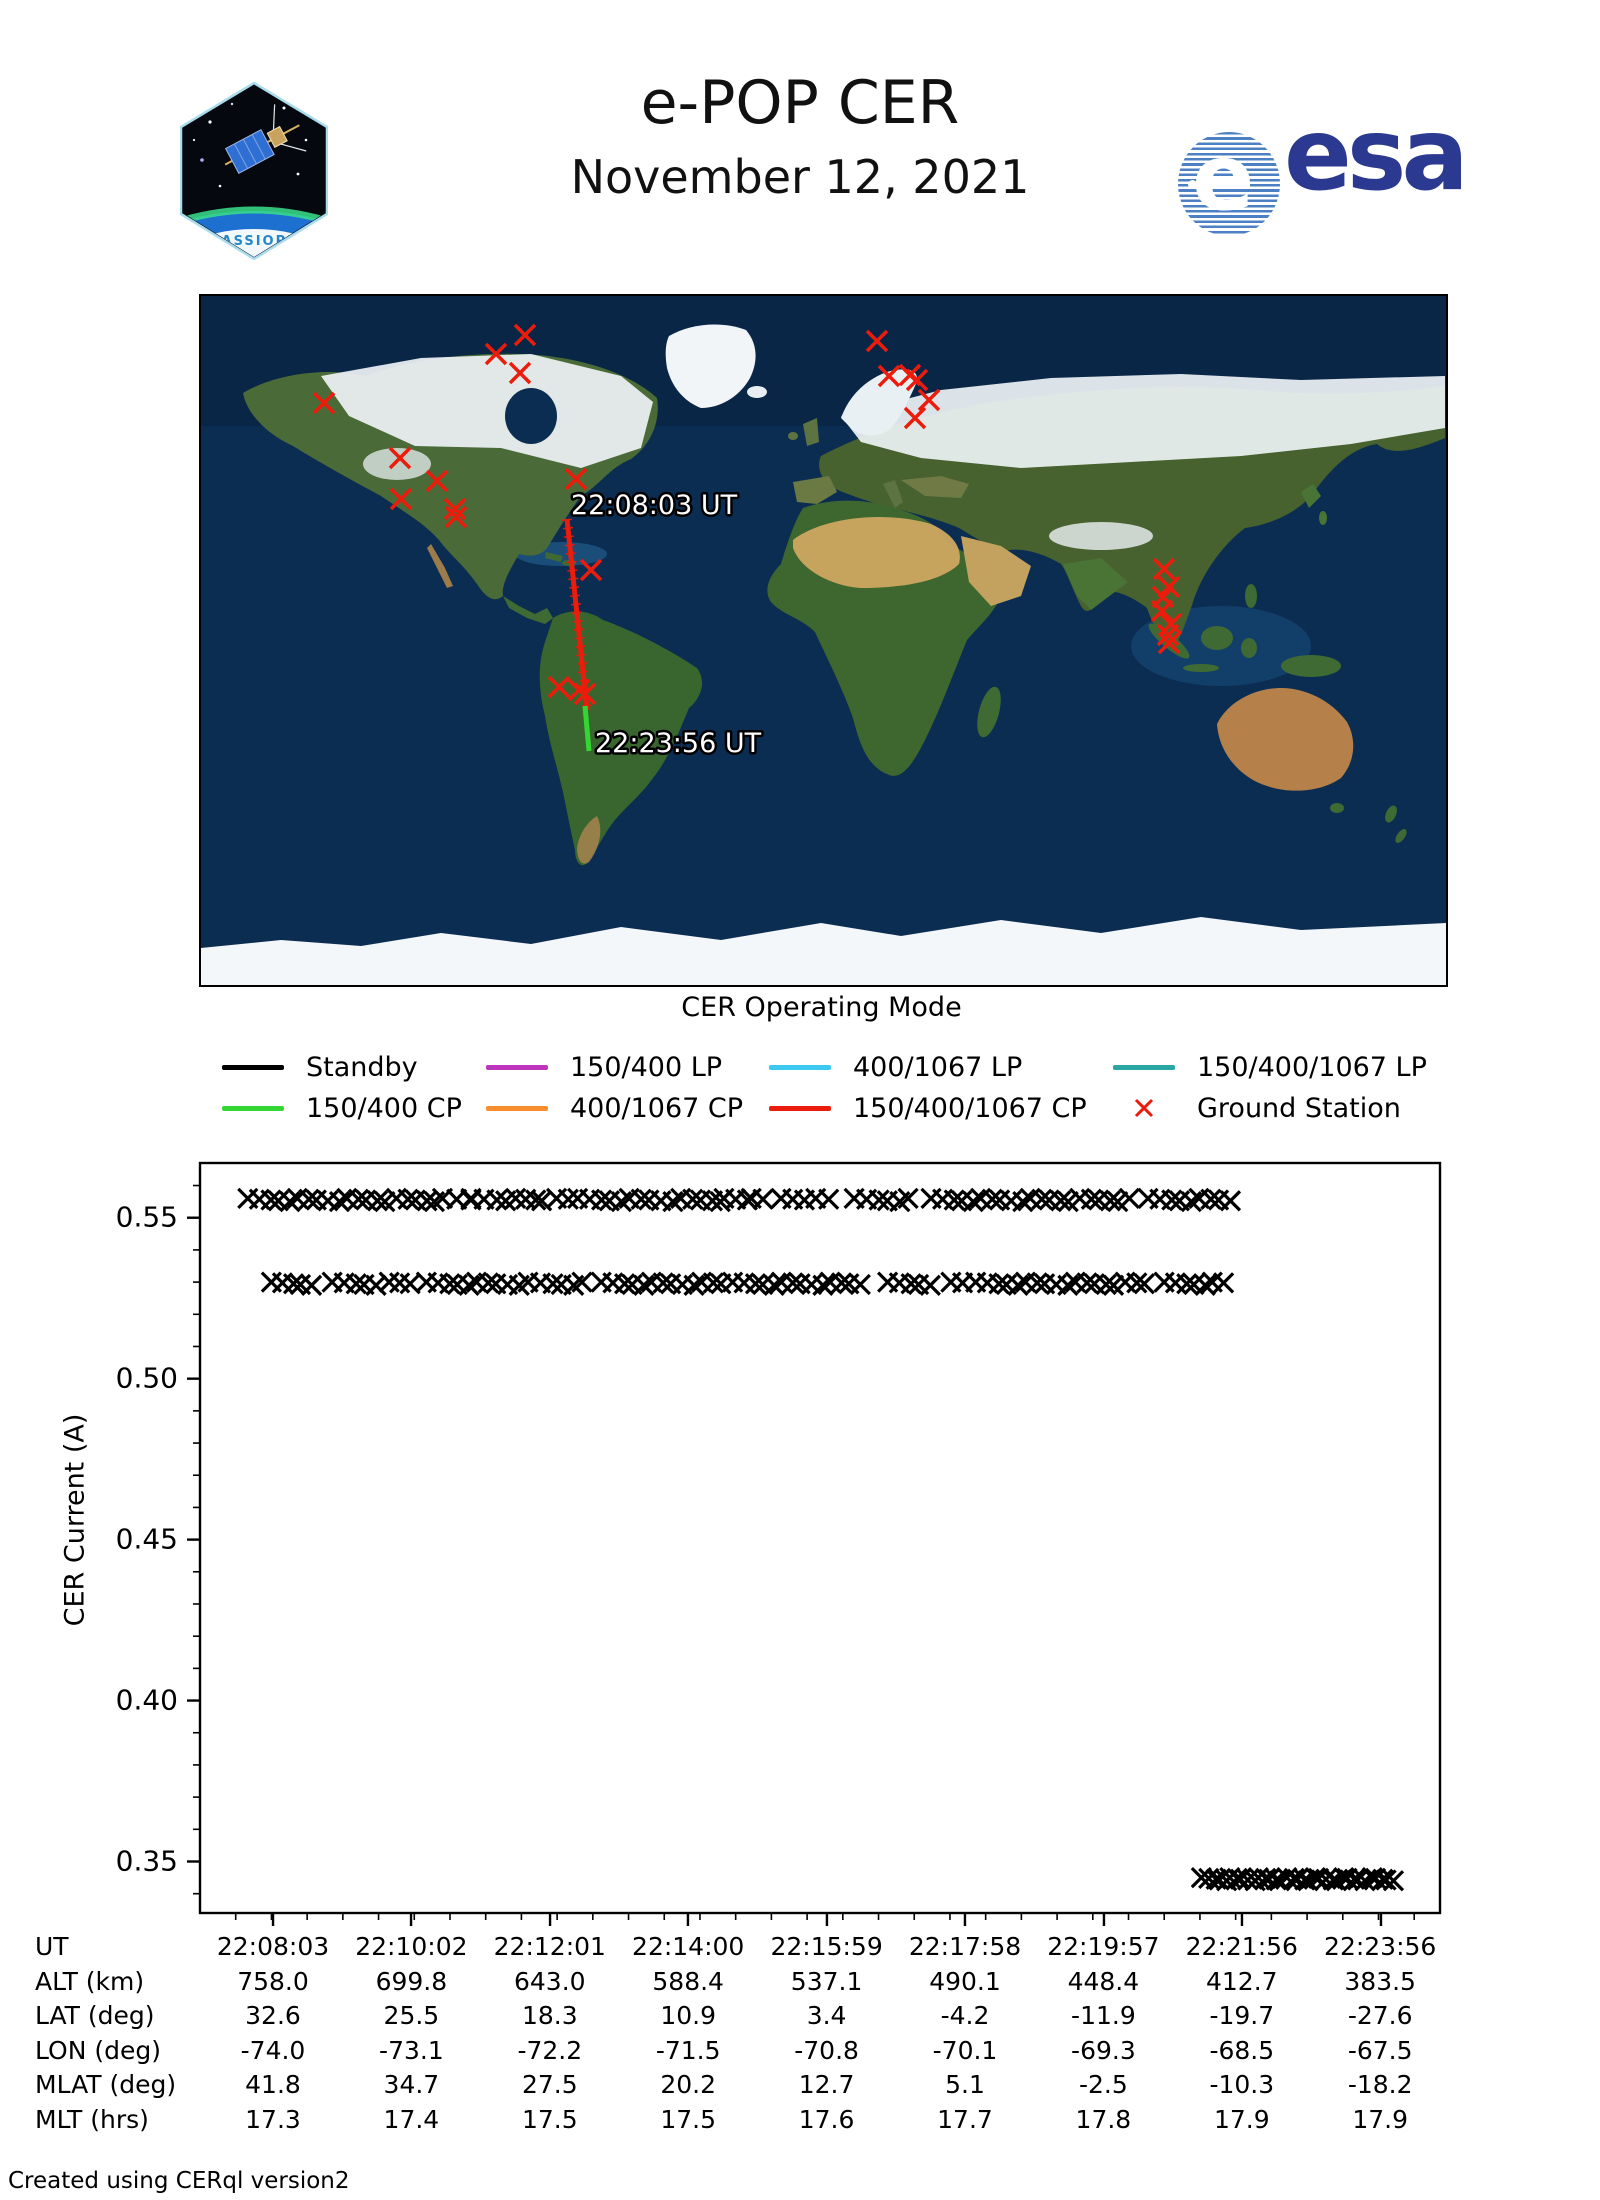 The height and width of the screenshot is (2200, 1600). Describe the element at coordinates (411, 2085) in the screenshot. I see `table-cell: 34.7` at that location.